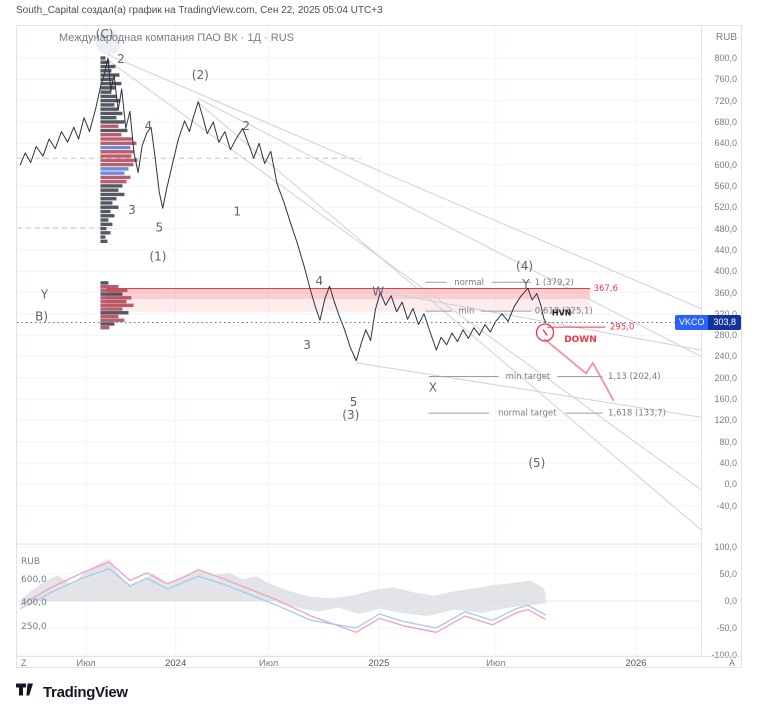 The image size is (758, 715). What do you see at coordinates (637, 414) in the screenshot?
I see `svg-text: 1,618 (133,7)` at bounding box center [637, 414].